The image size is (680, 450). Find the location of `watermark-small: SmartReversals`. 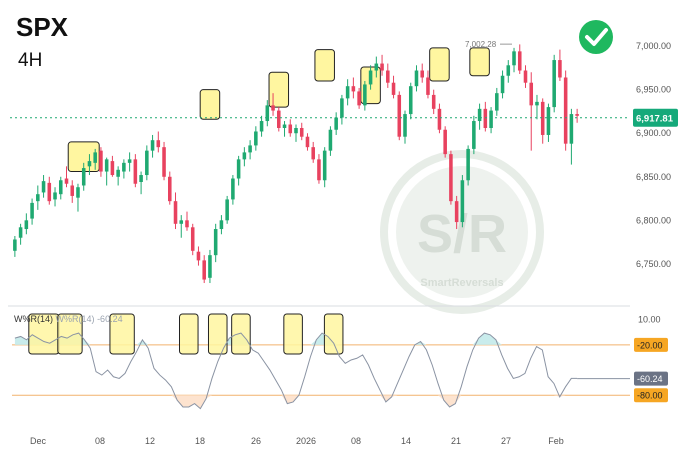

watermark-small: SmartReversals is located at coordinates (461, 283).